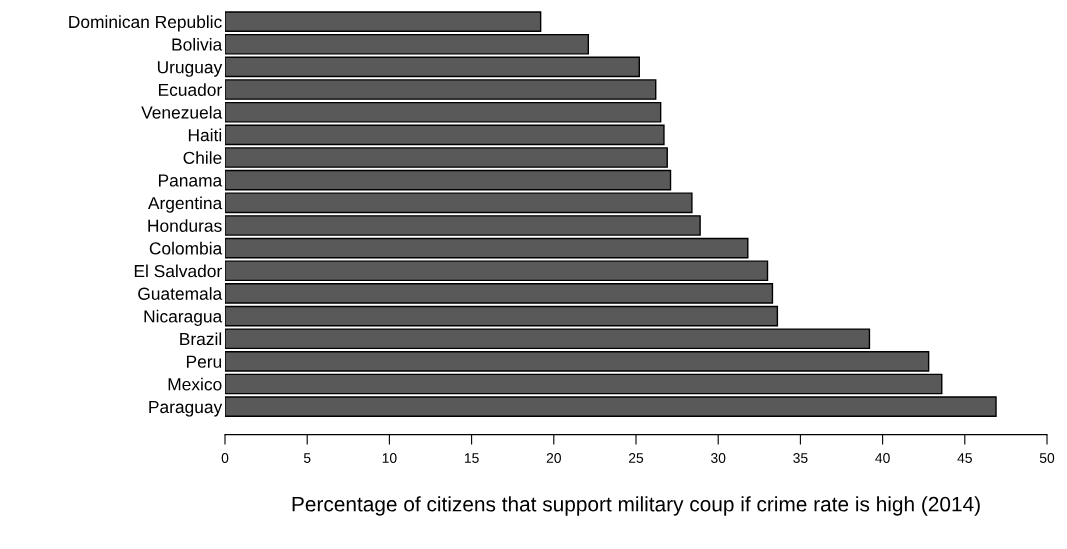 This screenshot has width=1067, height=549. Describe the element at coordinates (202, 157) in the screenshot. I see `y-tick-label: Chile` at that location.